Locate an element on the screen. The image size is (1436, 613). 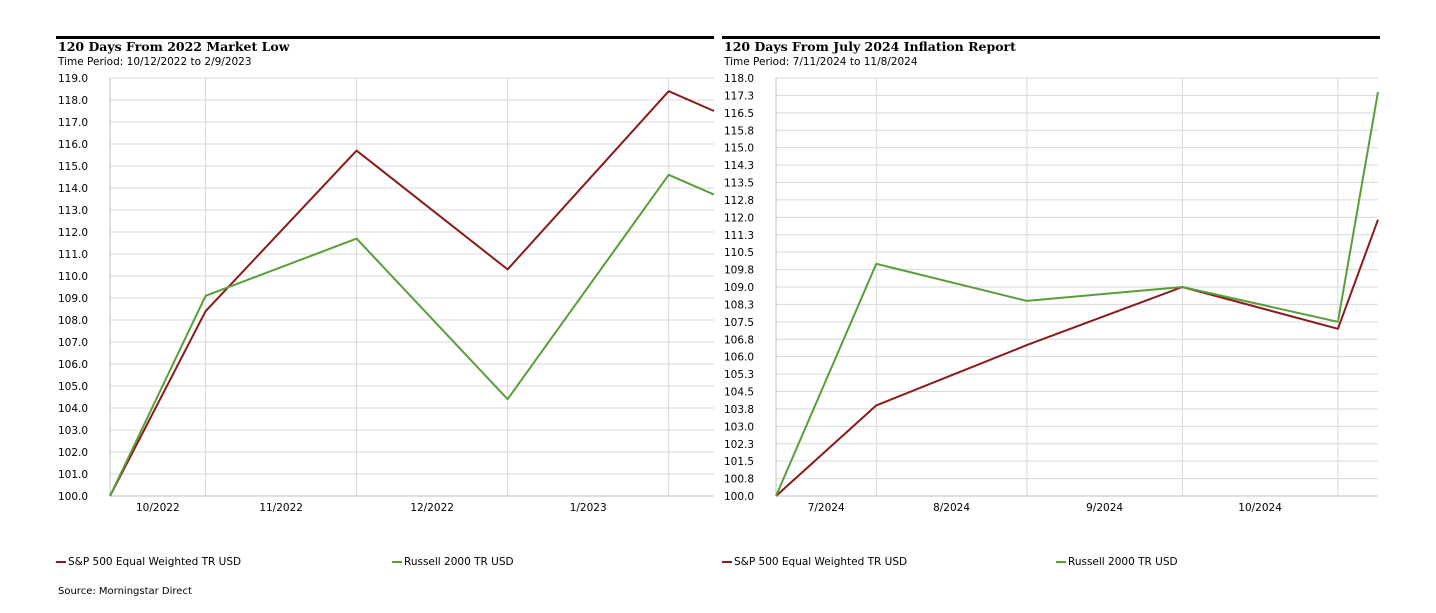
right-x-tick-label: 9/2024 is located at coordinates (1104, 508).